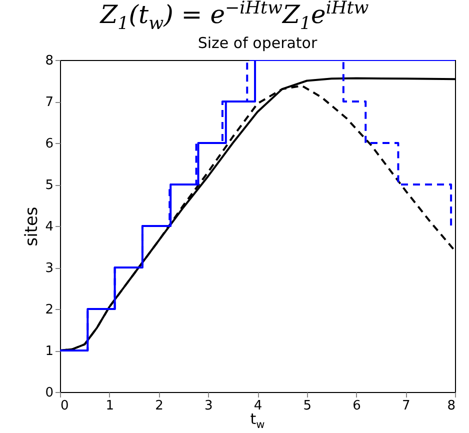  What do you see at coordinates (49, 351) in the screenshot?
I see `y-tick-label: 1` at bounding box center [49, 351].